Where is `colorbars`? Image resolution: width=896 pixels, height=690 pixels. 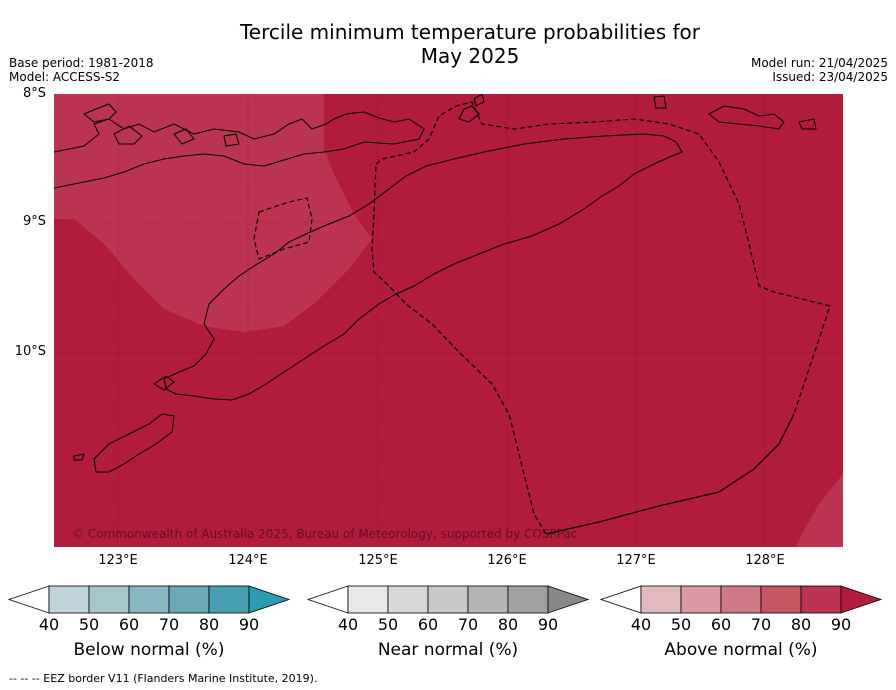
colorbars is located at coordinates (445, 599).